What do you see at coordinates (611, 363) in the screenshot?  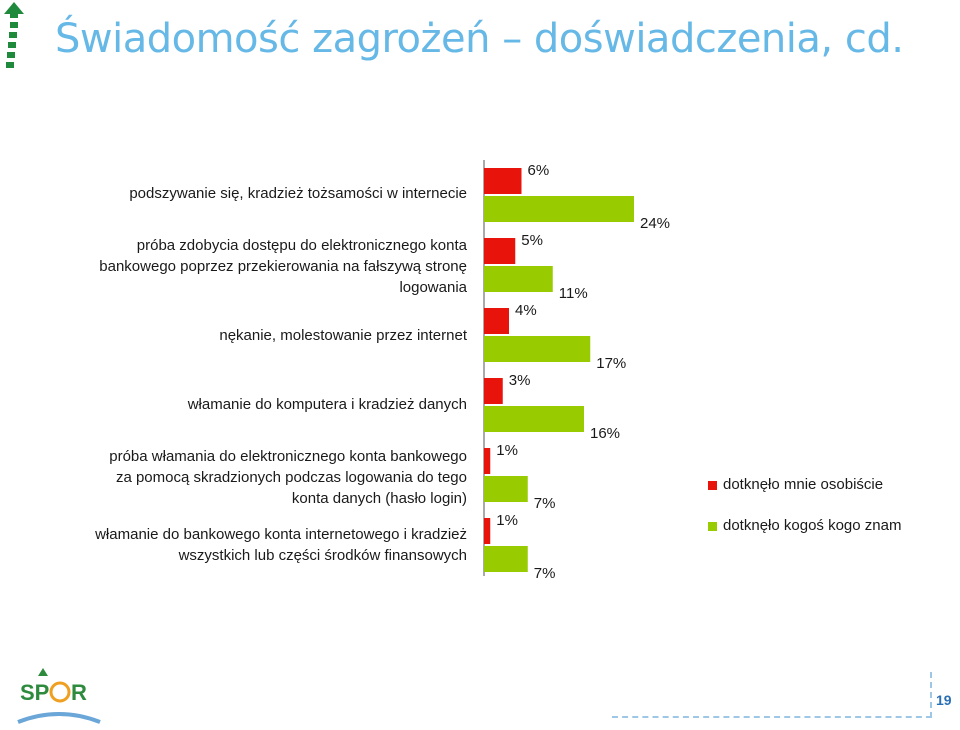 I see `data-label-someone-2: 17%` at bounding box center [611, 363].